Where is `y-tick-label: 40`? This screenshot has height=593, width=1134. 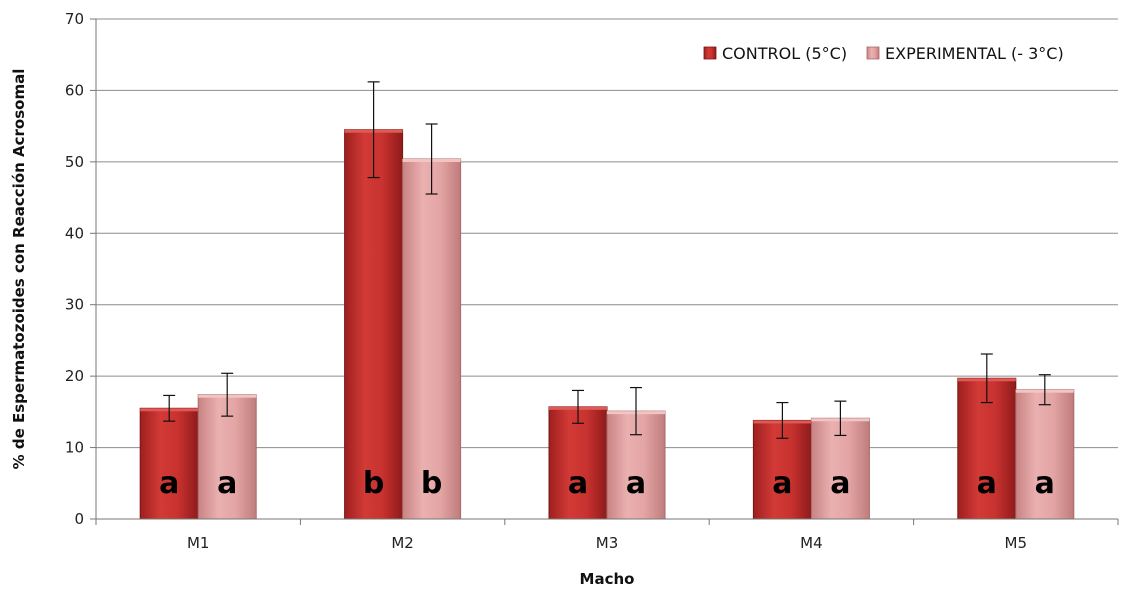
y-tick-label: 40 is located at coordinates (74, 233).